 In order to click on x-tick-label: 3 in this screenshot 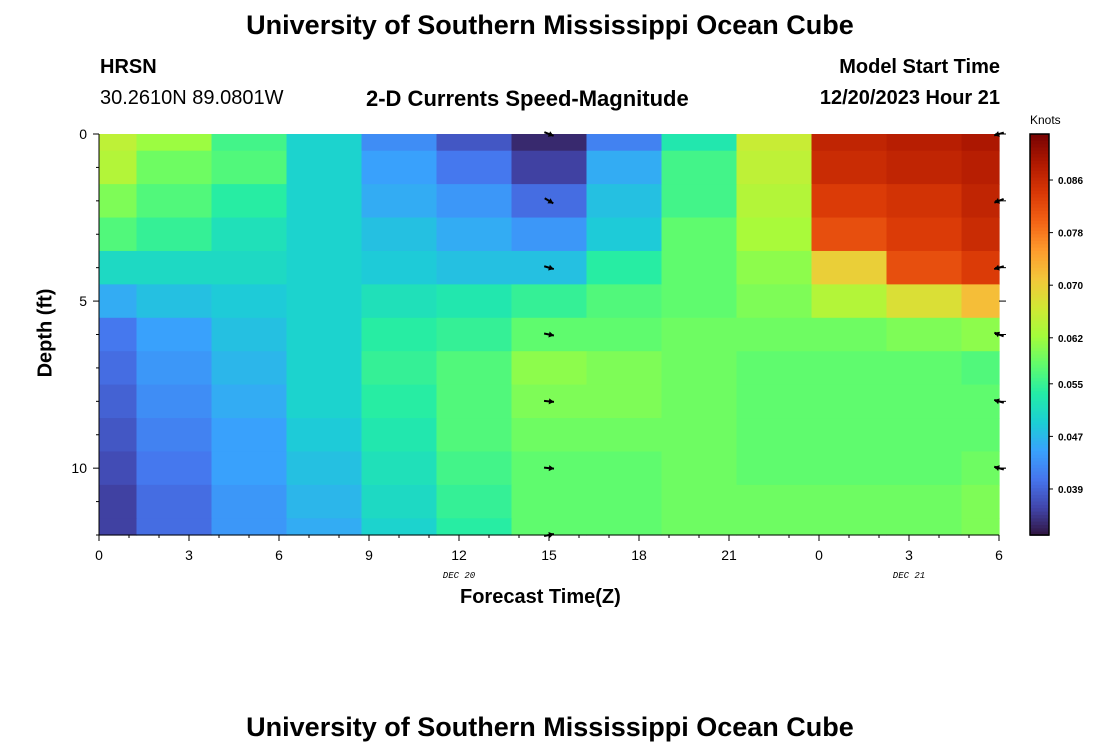, I will do `click(189, 555)`.